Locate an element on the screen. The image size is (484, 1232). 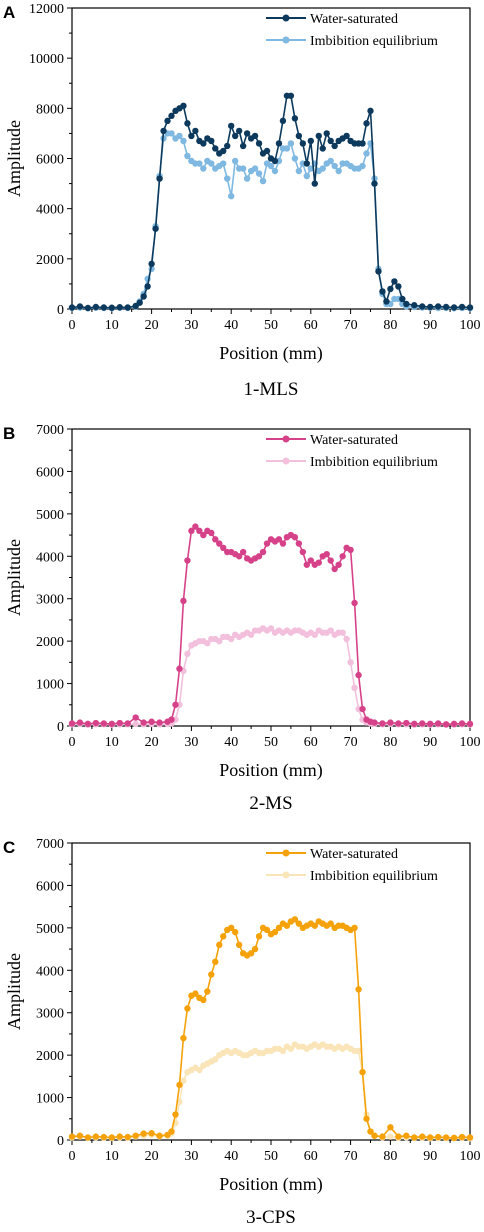
panel-caption: 2-MS is located at coordinates (270, 803).